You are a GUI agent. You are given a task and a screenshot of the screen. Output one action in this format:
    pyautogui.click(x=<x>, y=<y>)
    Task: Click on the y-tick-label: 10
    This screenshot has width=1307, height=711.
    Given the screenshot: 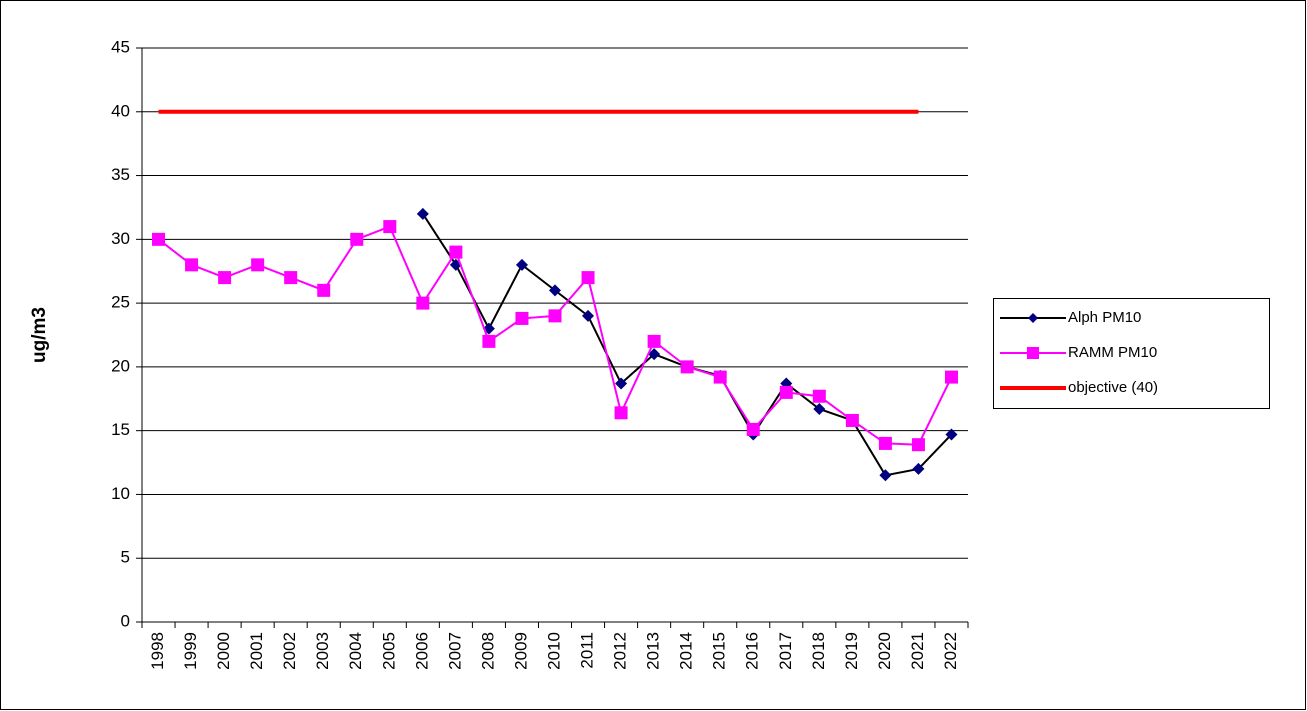 What is the action you would take?
    pyautogui.click(x=120, y=493)
    